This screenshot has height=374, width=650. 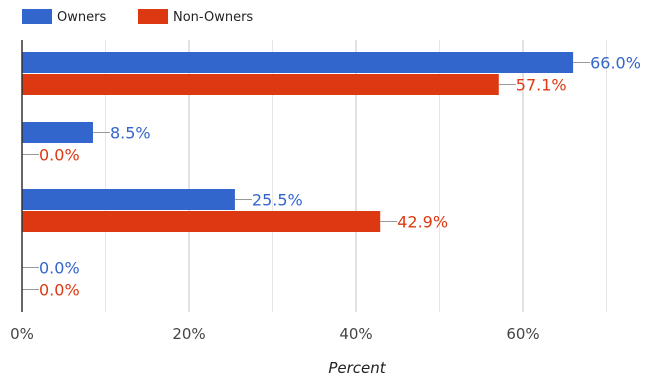 I want to click on legend-label-non-owners: Non-Owners, so click(x=213, y=17).